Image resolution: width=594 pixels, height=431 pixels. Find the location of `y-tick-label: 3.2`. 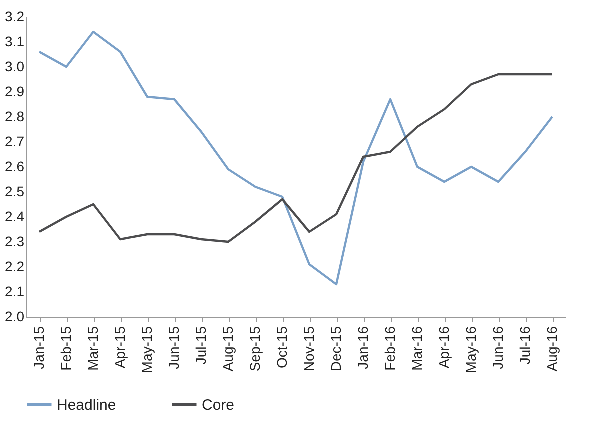

y-tick-label: 3.2 is located at coordinates (15, 16).